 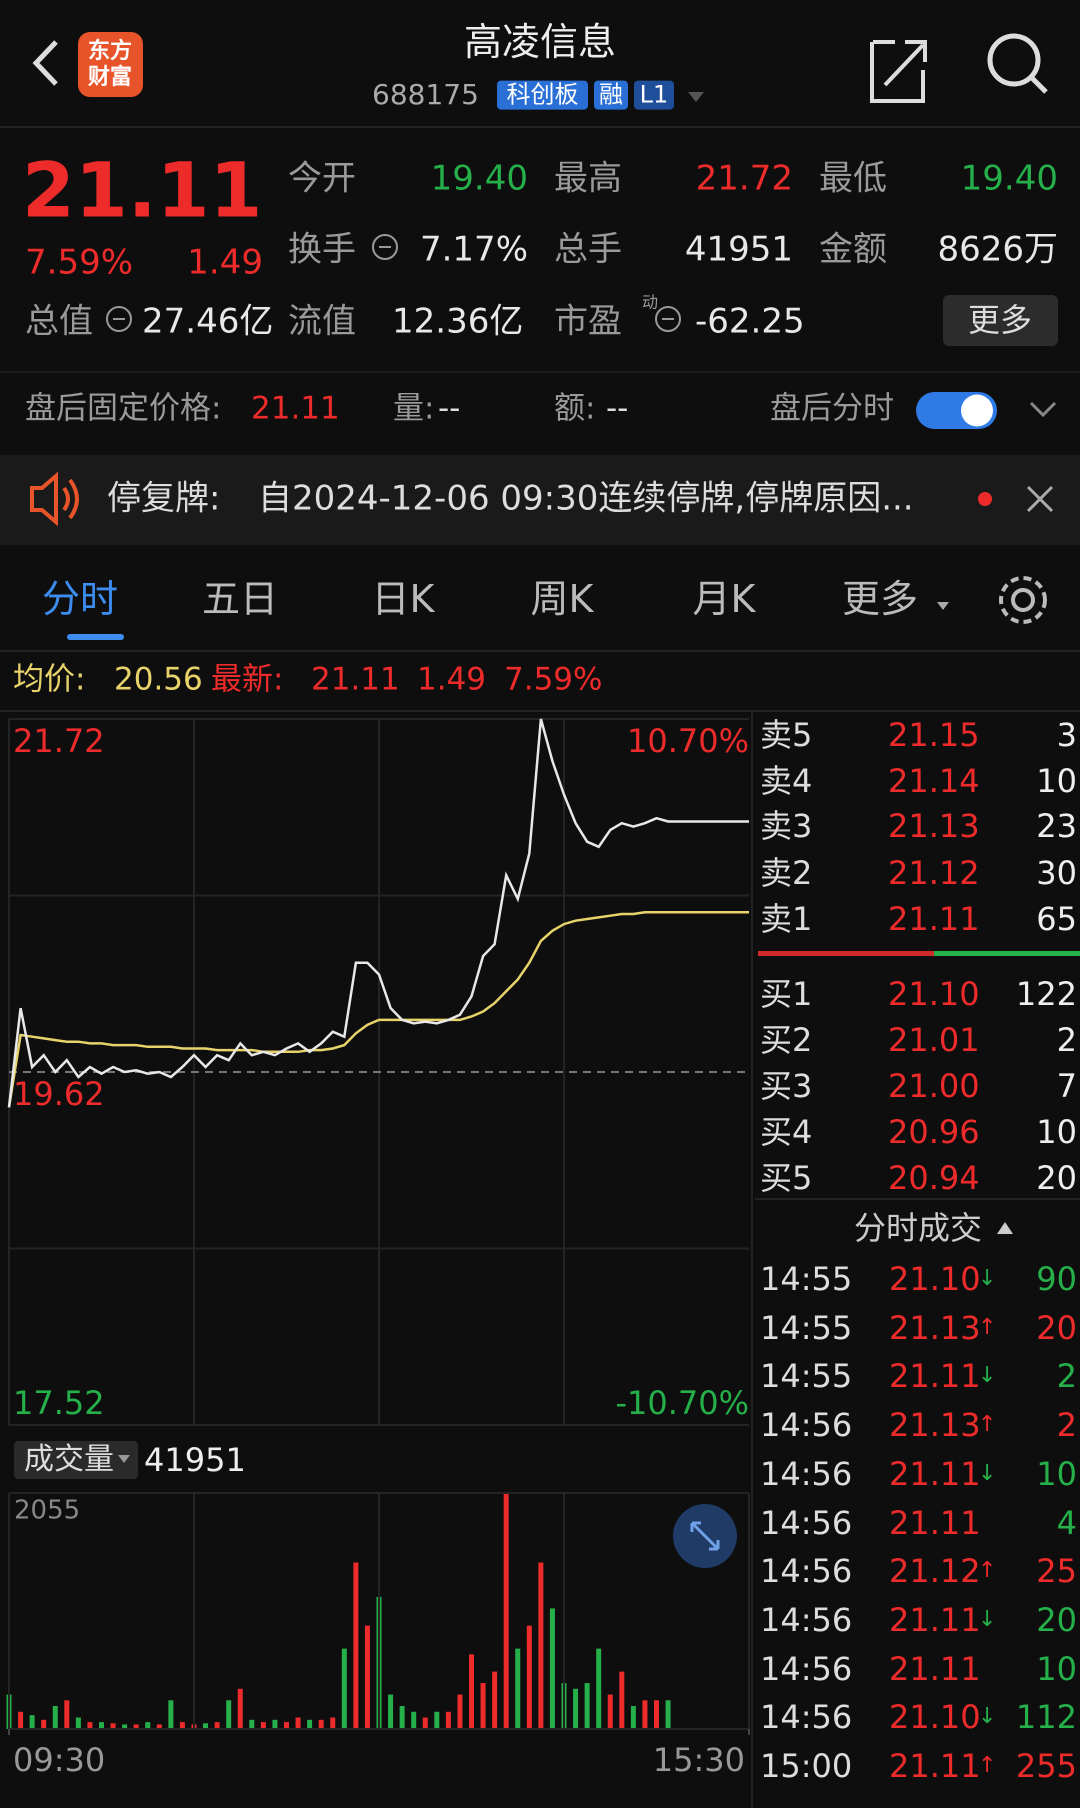 I want to click on info-icons, so click(x=393, y=283).